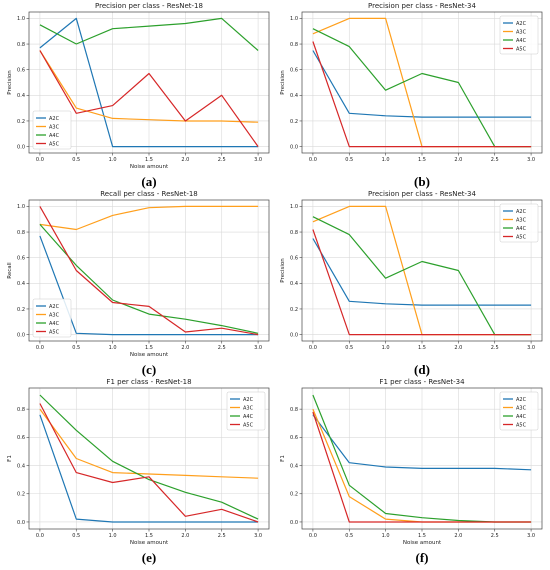  Describe the element at coordinates (422, 369) in the screenshot. I see `panel-caption: (d)` at that location.